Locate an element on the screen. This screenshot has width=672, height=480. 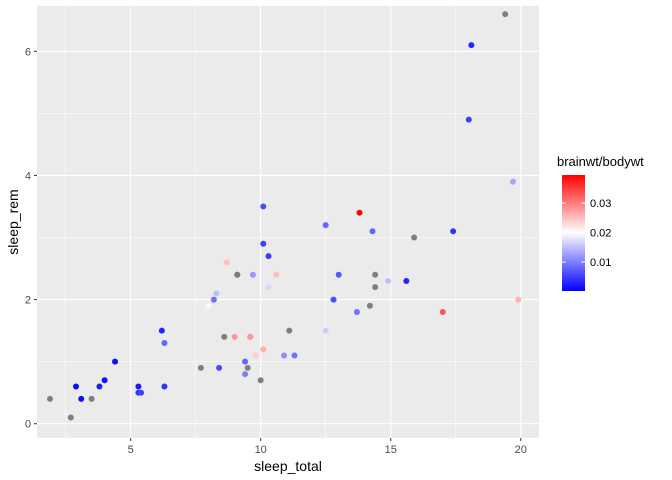
x-tick-label: 5 is located at coordinates (131, 450).